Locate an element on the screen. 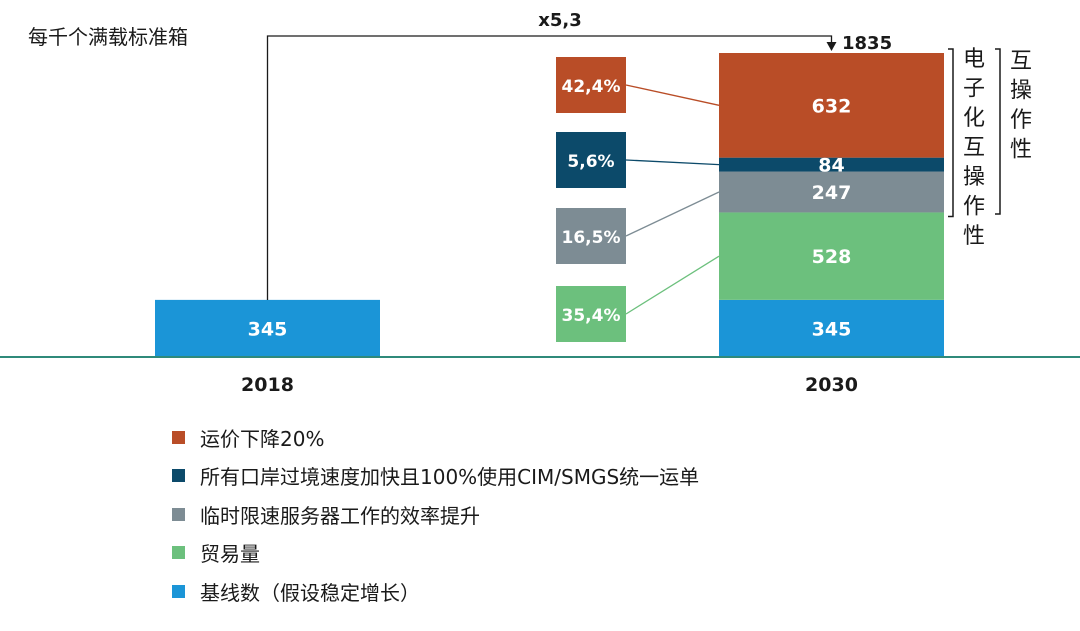 The height and width of the screenshot is (631, 1080). legend-label: 运价下降20% is located at coordinates (262, 438).